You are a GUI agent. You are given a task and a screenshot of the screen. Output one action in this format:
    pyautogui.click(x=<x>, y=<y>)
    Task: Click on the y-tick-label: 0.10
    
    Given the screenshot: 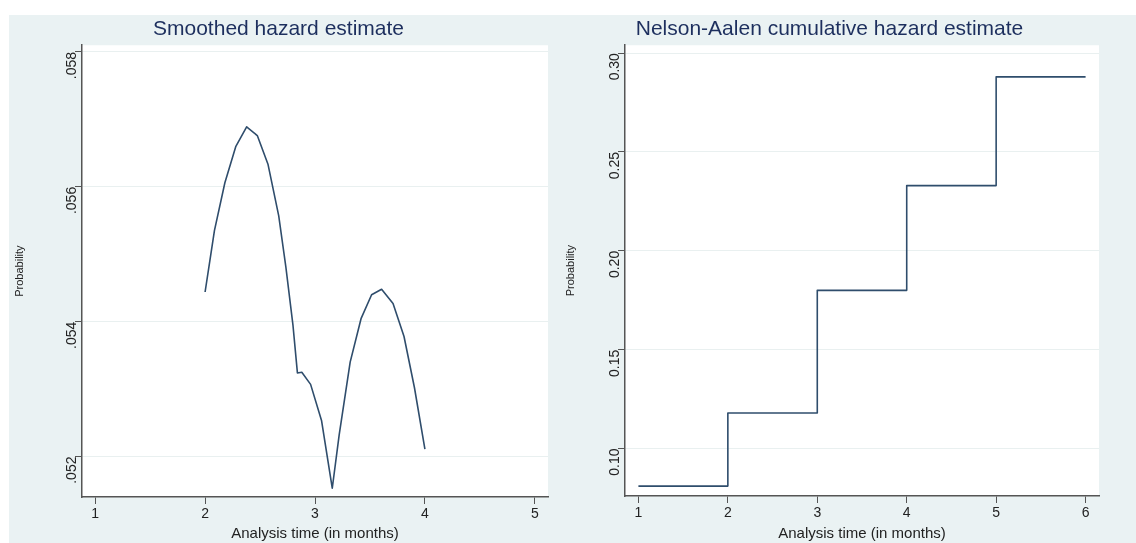 What is the action you would take?
    pyautogui.click(x=613, y=462)
    